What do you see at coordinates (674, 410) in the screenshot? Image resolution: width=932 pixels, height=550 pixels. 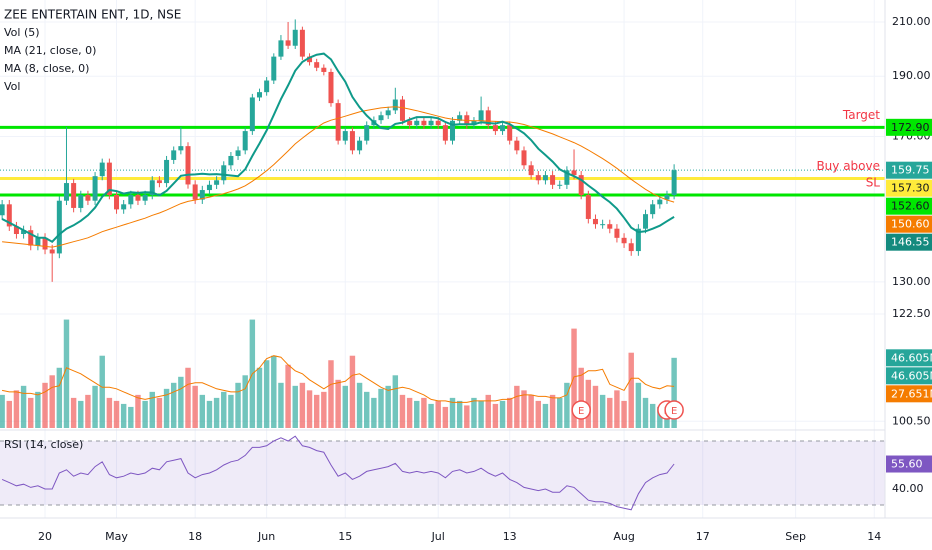 I see `event-marker` at bounding box center [674, 410].